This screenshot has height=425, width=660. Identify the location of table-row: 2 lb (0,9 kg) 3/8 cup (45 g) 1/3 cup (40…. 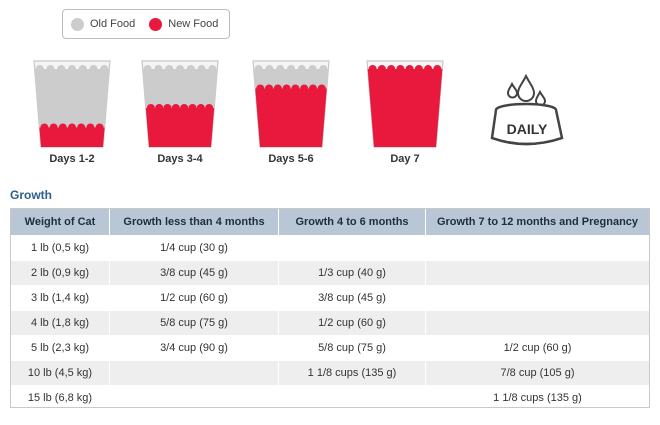
(330, 273).